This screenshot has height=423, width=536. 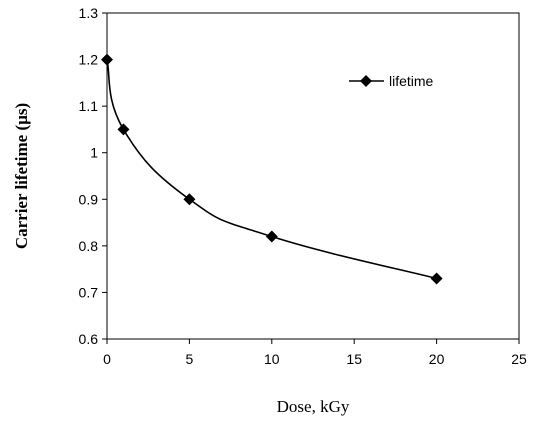 I want to click on x-tick-label: 0, so click(x=107, y=359).